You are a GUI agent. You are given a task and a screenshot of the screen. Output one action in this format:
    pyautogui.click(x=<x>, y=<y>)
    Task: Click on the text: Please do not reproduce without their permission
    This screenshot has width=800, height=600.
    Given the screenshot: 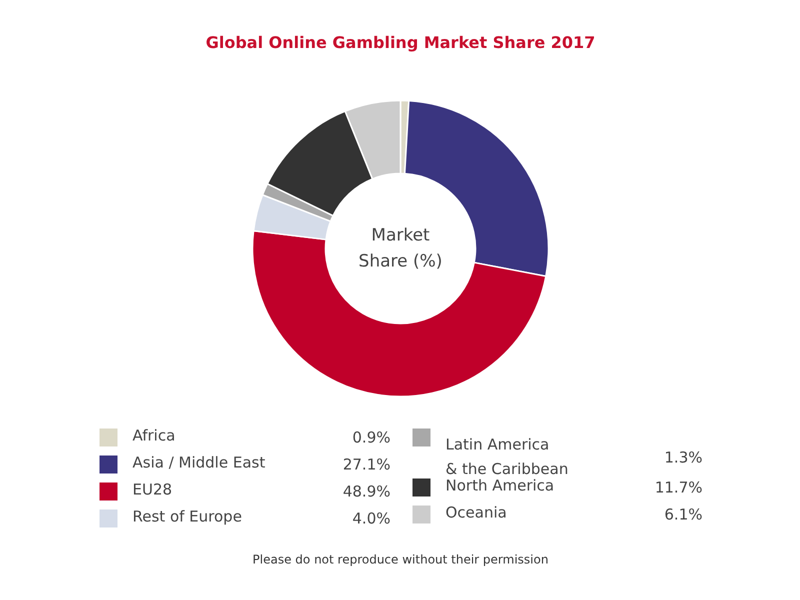 What is the action you would take?
    pyautogui.click(x=400, y=559)
    